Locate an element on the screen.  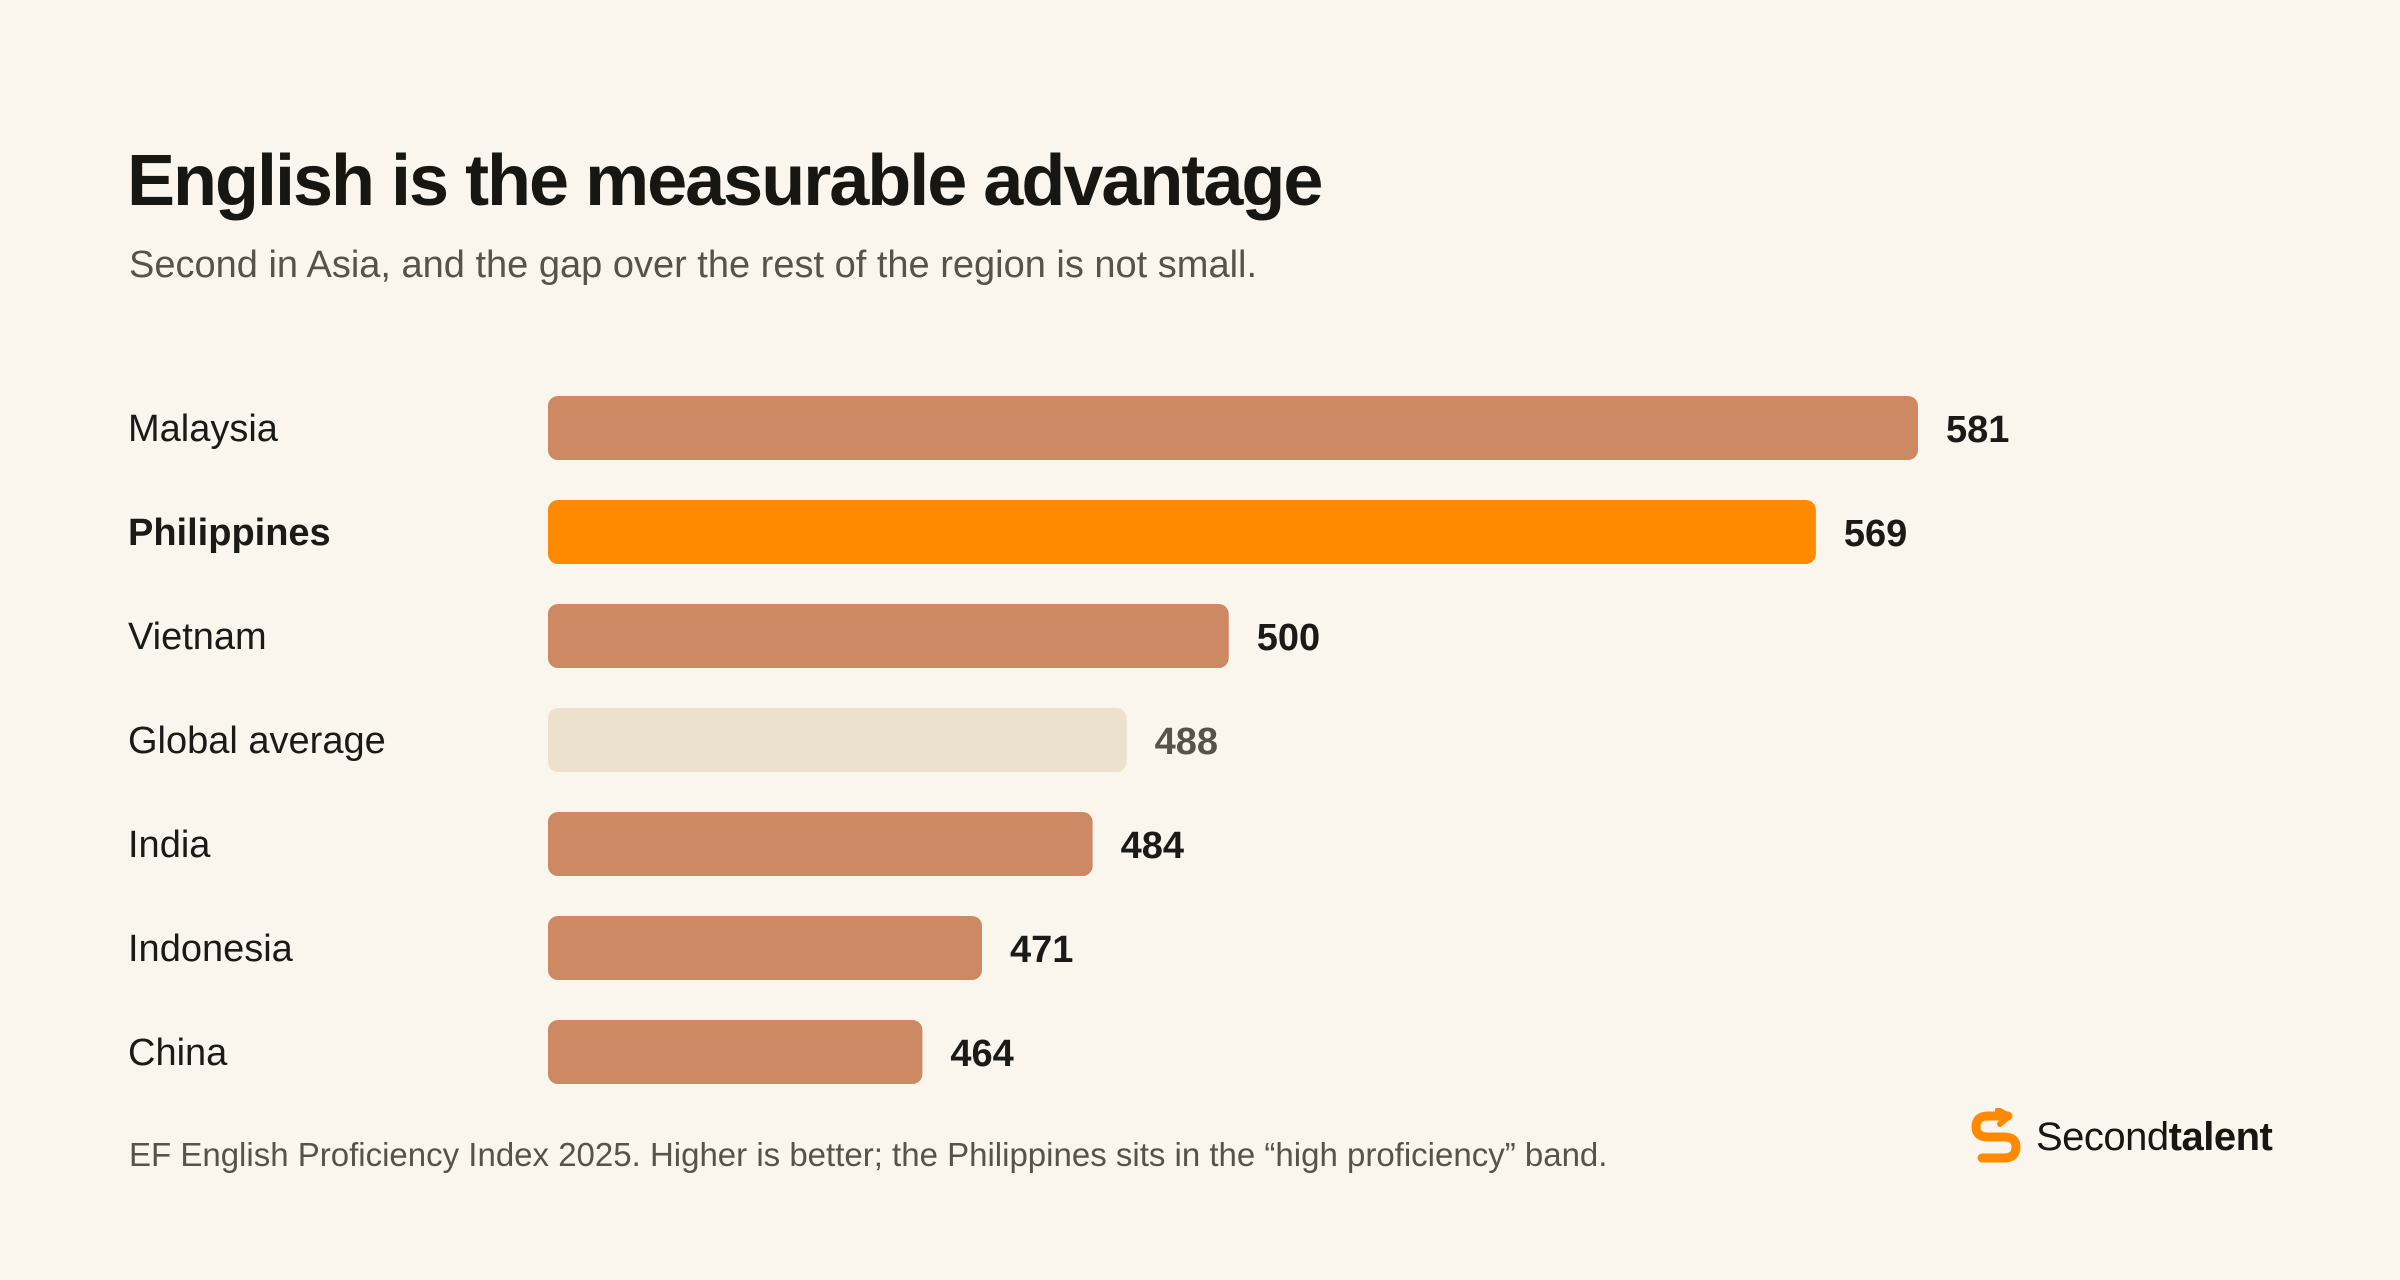
chart-title: English is the measurable advantage is located at coordinates (725, 181).